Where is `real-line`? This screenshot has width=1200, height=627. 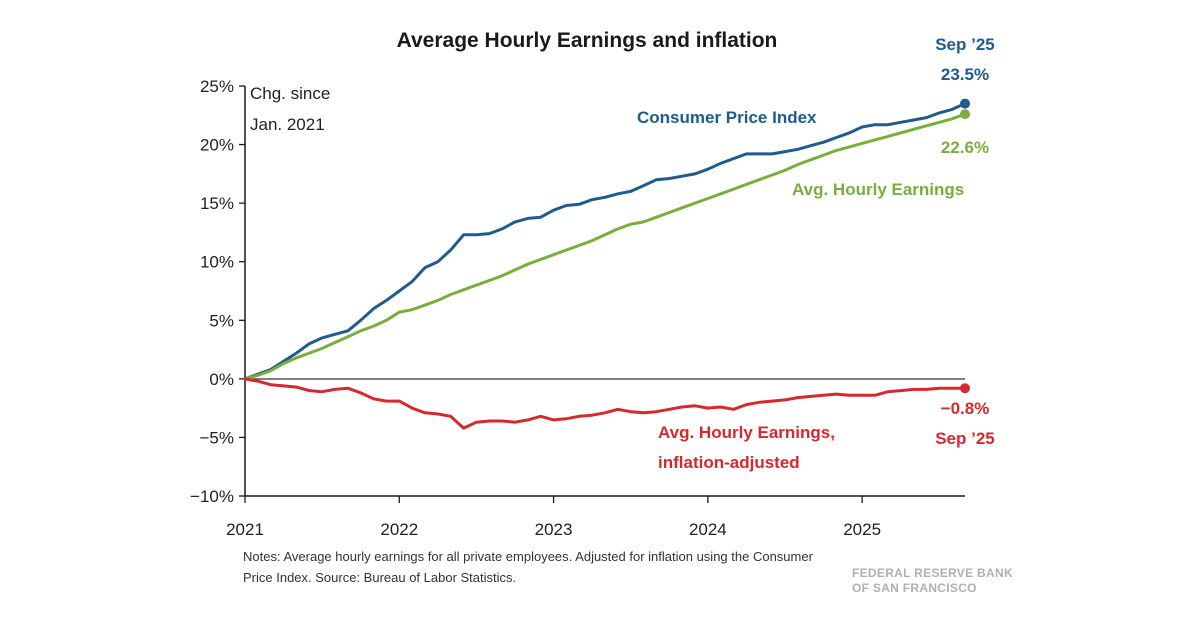
real-line is located at coordinates (605, 403).